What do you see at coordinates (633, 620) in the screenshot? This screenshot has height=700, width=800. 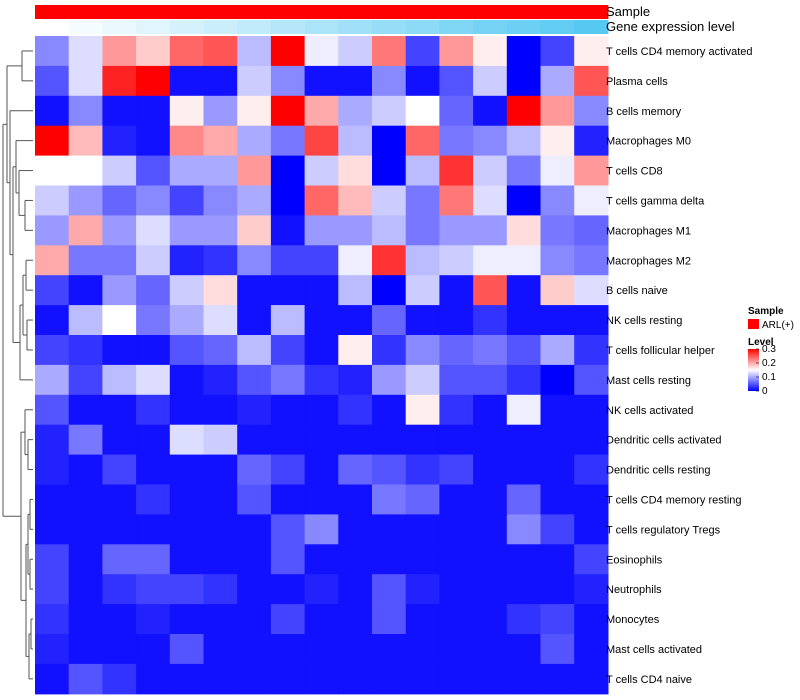 I see `row-label: Monocytes` at bounding box center [633, 620].